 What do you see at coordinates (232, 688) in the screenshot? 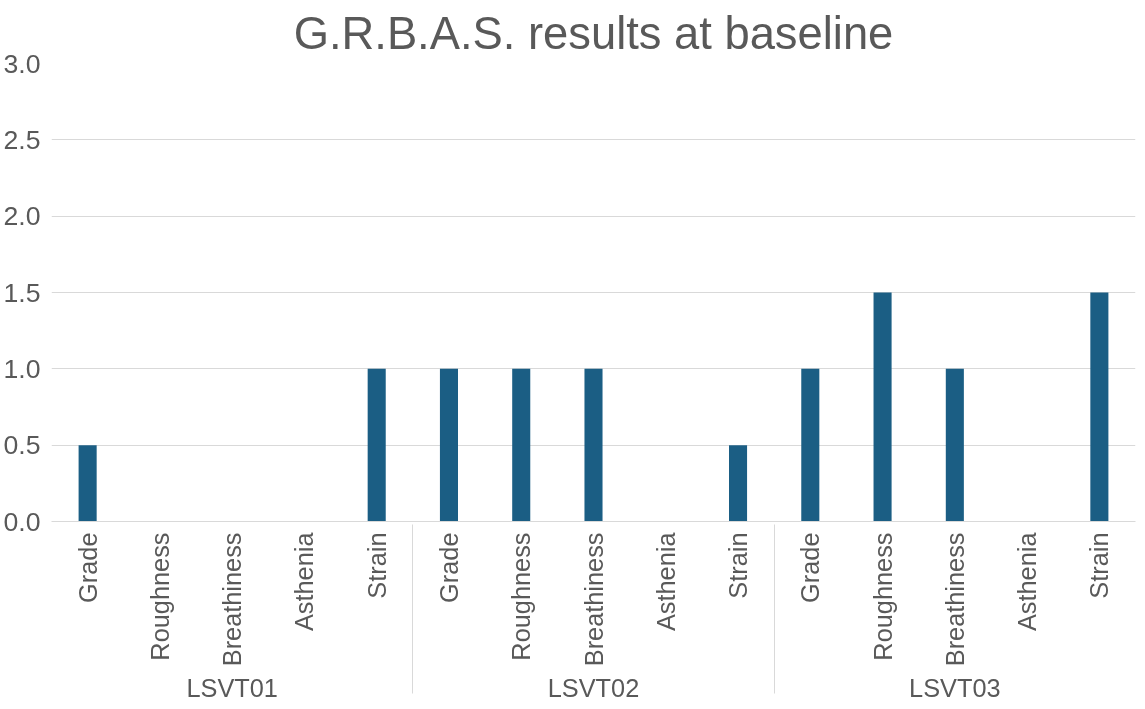
I see `text: LSVT01` at bounding box center [232, 688].